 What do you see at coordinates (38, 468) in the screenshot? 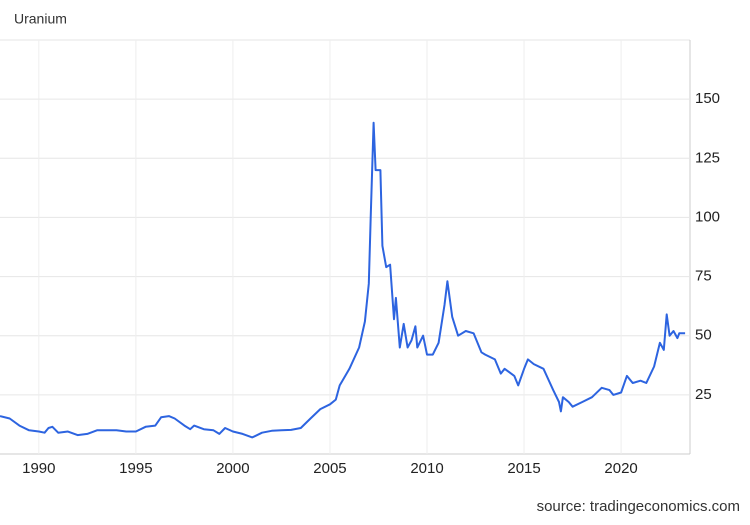
I see `x-tick-label: 1990` at bounding box center [38, 468].